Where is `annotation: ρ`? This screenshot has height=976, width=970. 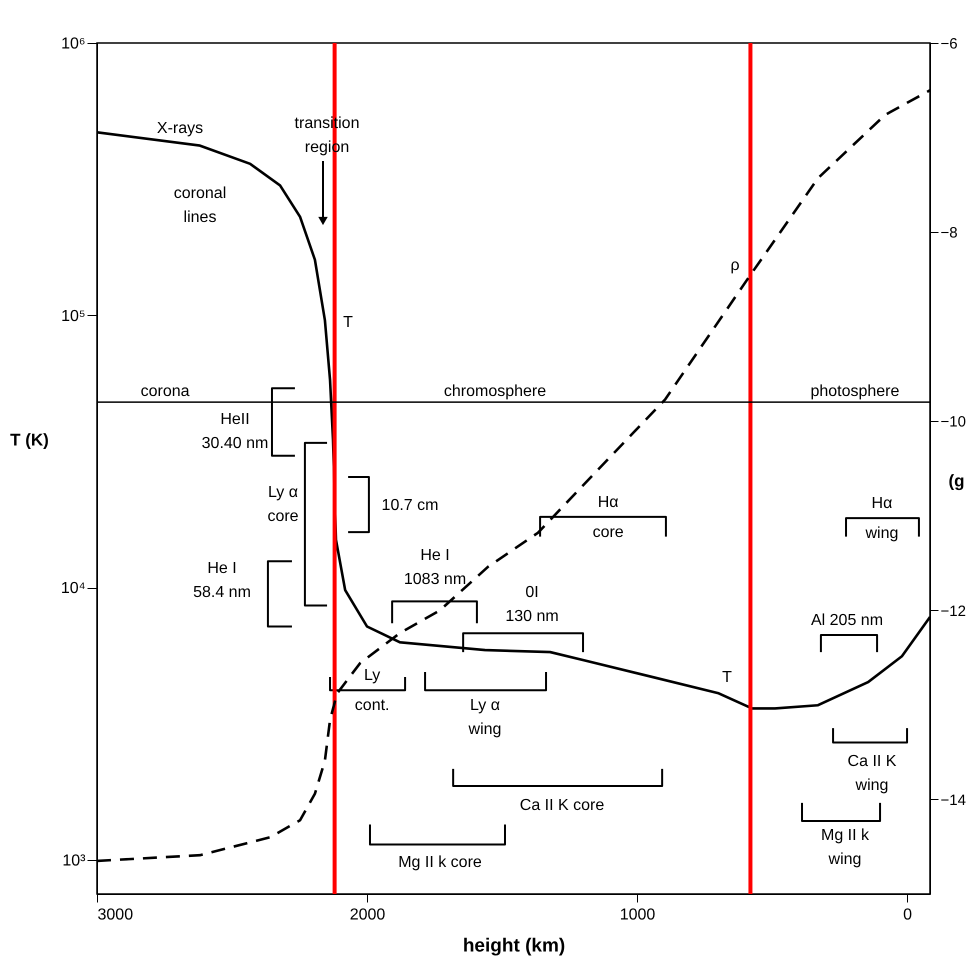
annotation: ρ is located at coordinates (735, 265).